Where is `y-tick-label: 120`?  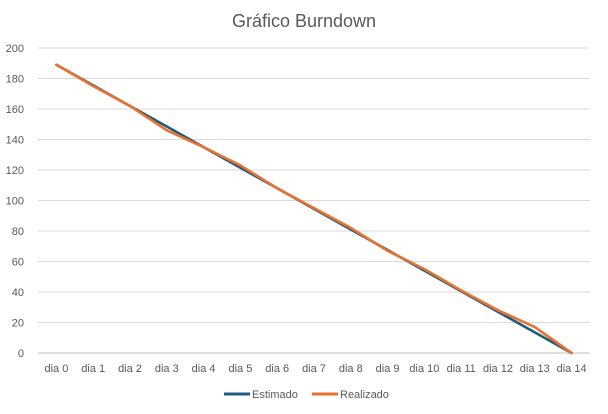 y-tick-label: 120 is located at coordinates (15, 171).